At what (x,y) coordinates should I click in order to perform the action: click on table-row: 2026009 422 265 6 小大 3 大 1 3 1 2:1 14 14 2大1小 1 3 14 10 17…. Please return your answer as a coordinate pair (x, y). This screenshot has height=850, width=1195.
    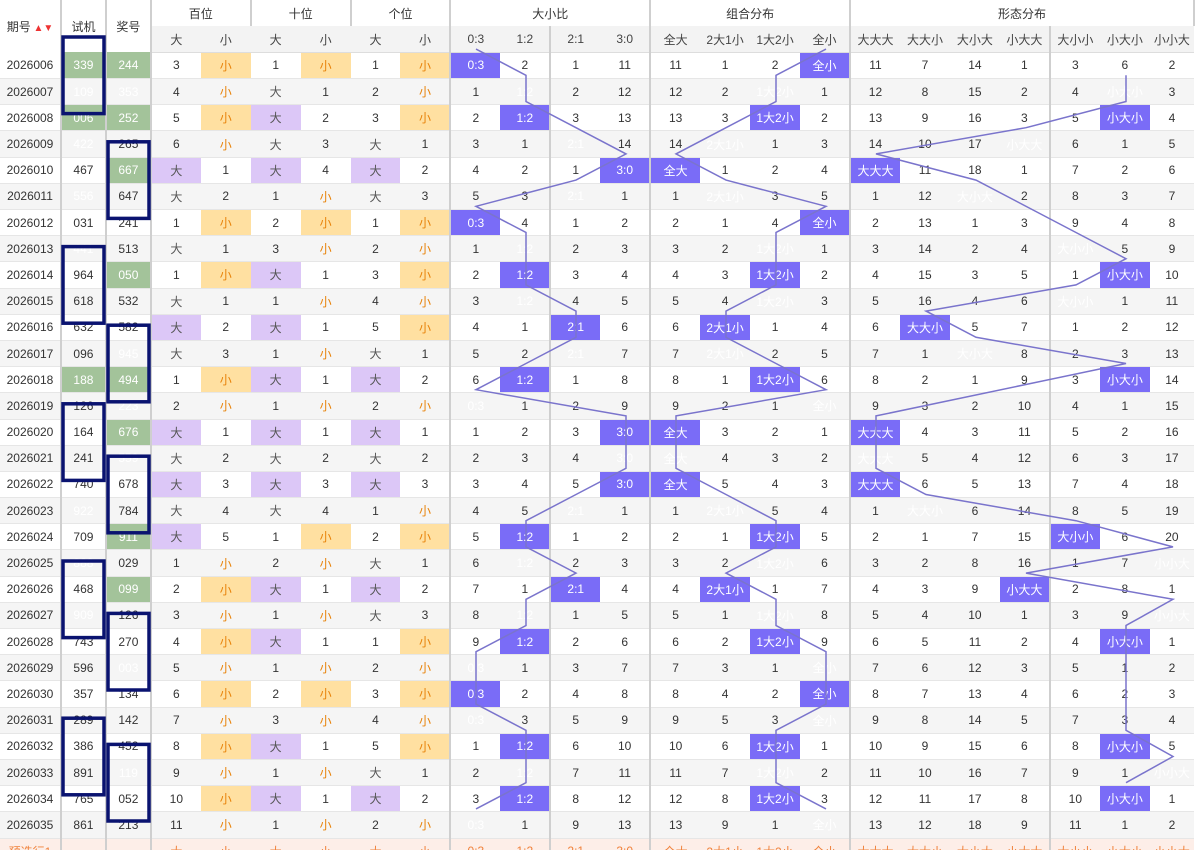
    Looking at the image, I should click on (597, 144).